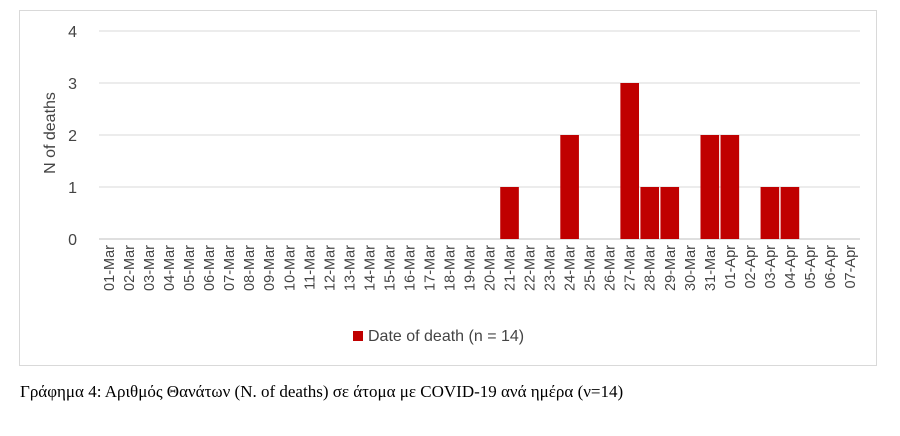 The width and height of the screenshot is (900, 436). What do you see at coordinates (150, 268) in the screenshot?
I see `x-tick-label: 03-Mar` at bounding box center [150, 268].